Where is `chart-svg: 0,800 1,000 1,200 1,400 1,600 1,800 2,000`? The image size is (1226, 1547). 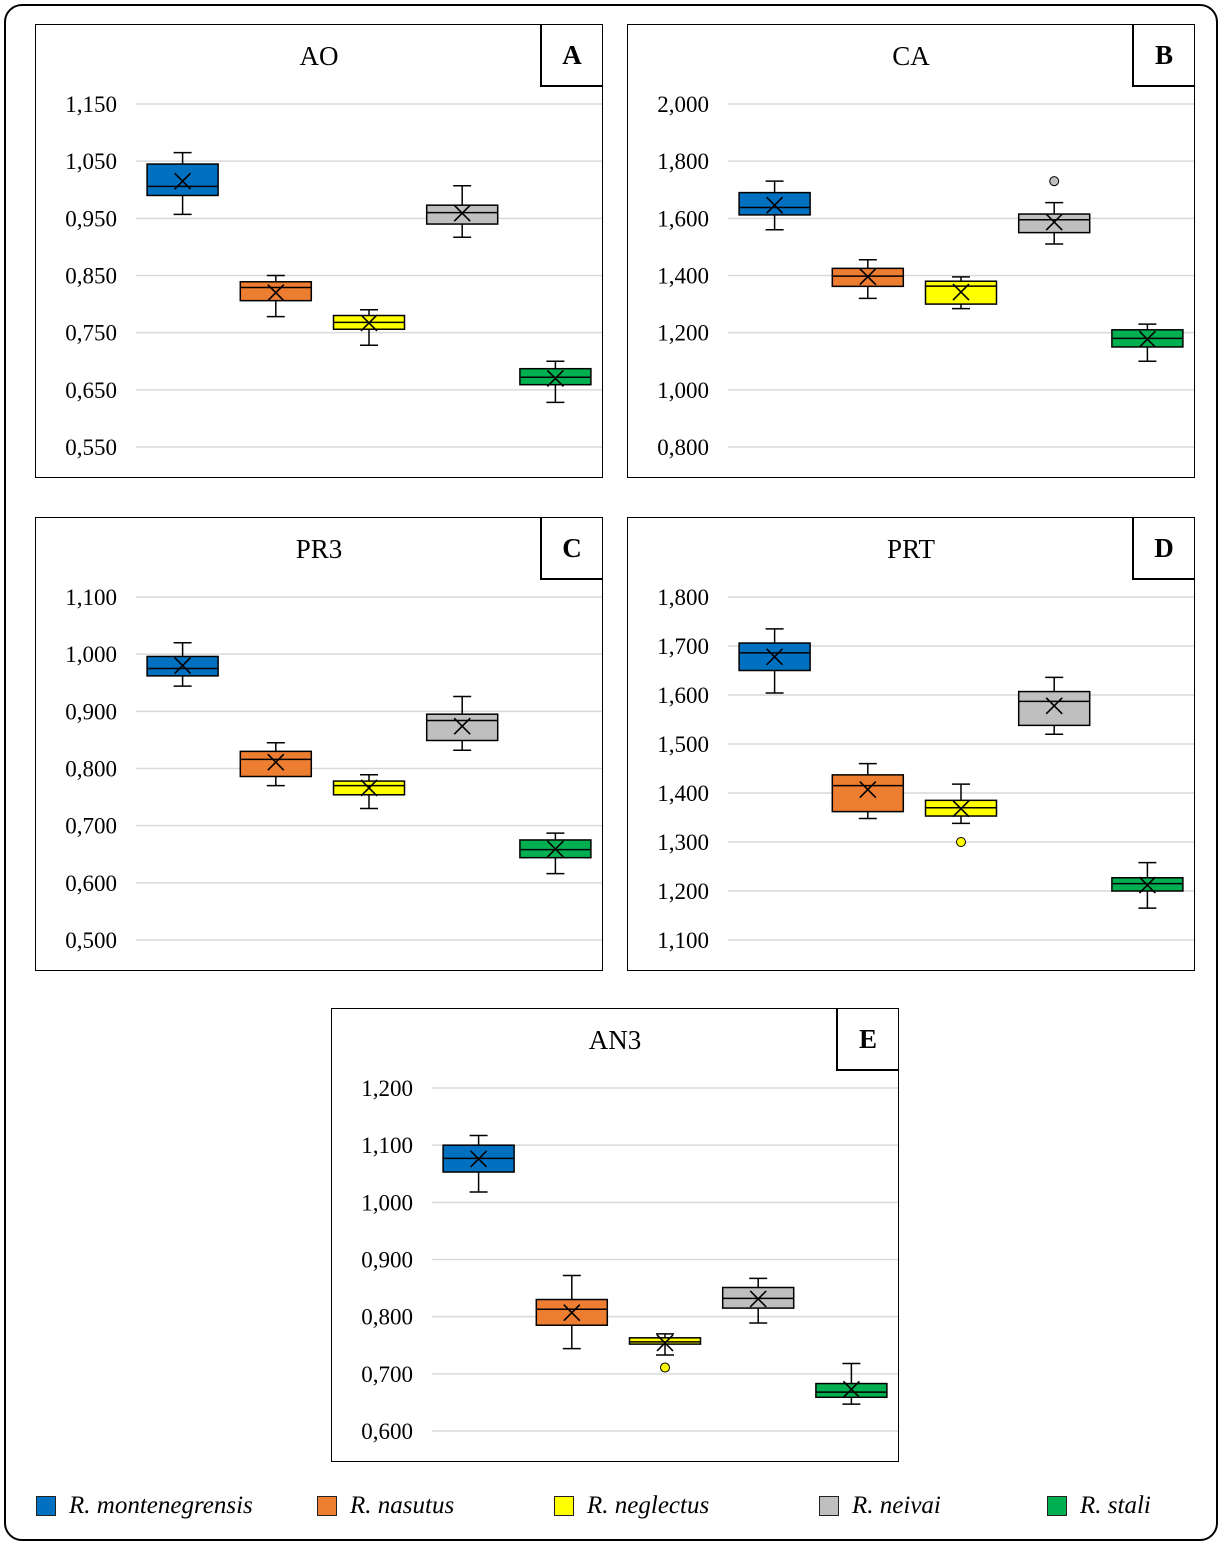
chart-svg: 0,800 1,000 1,200 1,400 1,600 1,800 2,000 is located at coordinates (925, 276).